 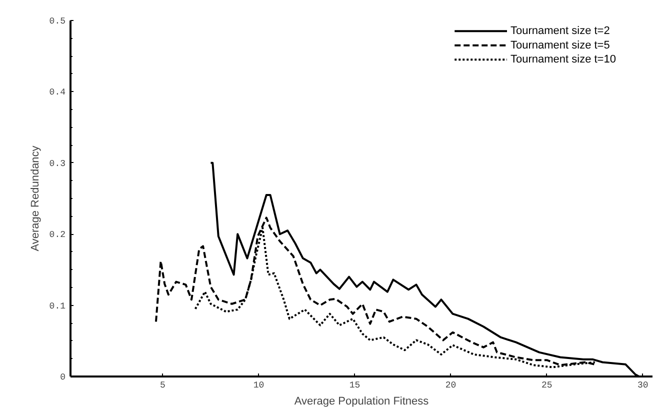 What do you see at coordinates (163, 385) in the screenshot?
I see `x-tick-label: 5` at bounding box center [163, 385].